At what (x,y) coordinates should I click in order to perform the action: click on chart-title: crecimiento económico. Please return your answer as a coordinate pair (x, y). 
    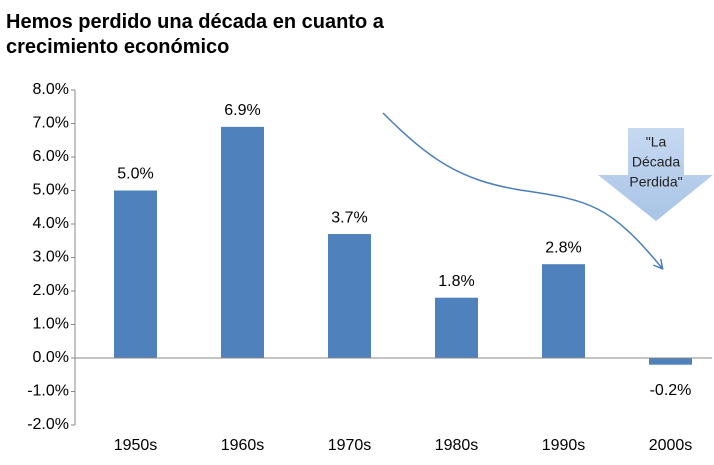
    Looking at the image, I should click on (117, 47).